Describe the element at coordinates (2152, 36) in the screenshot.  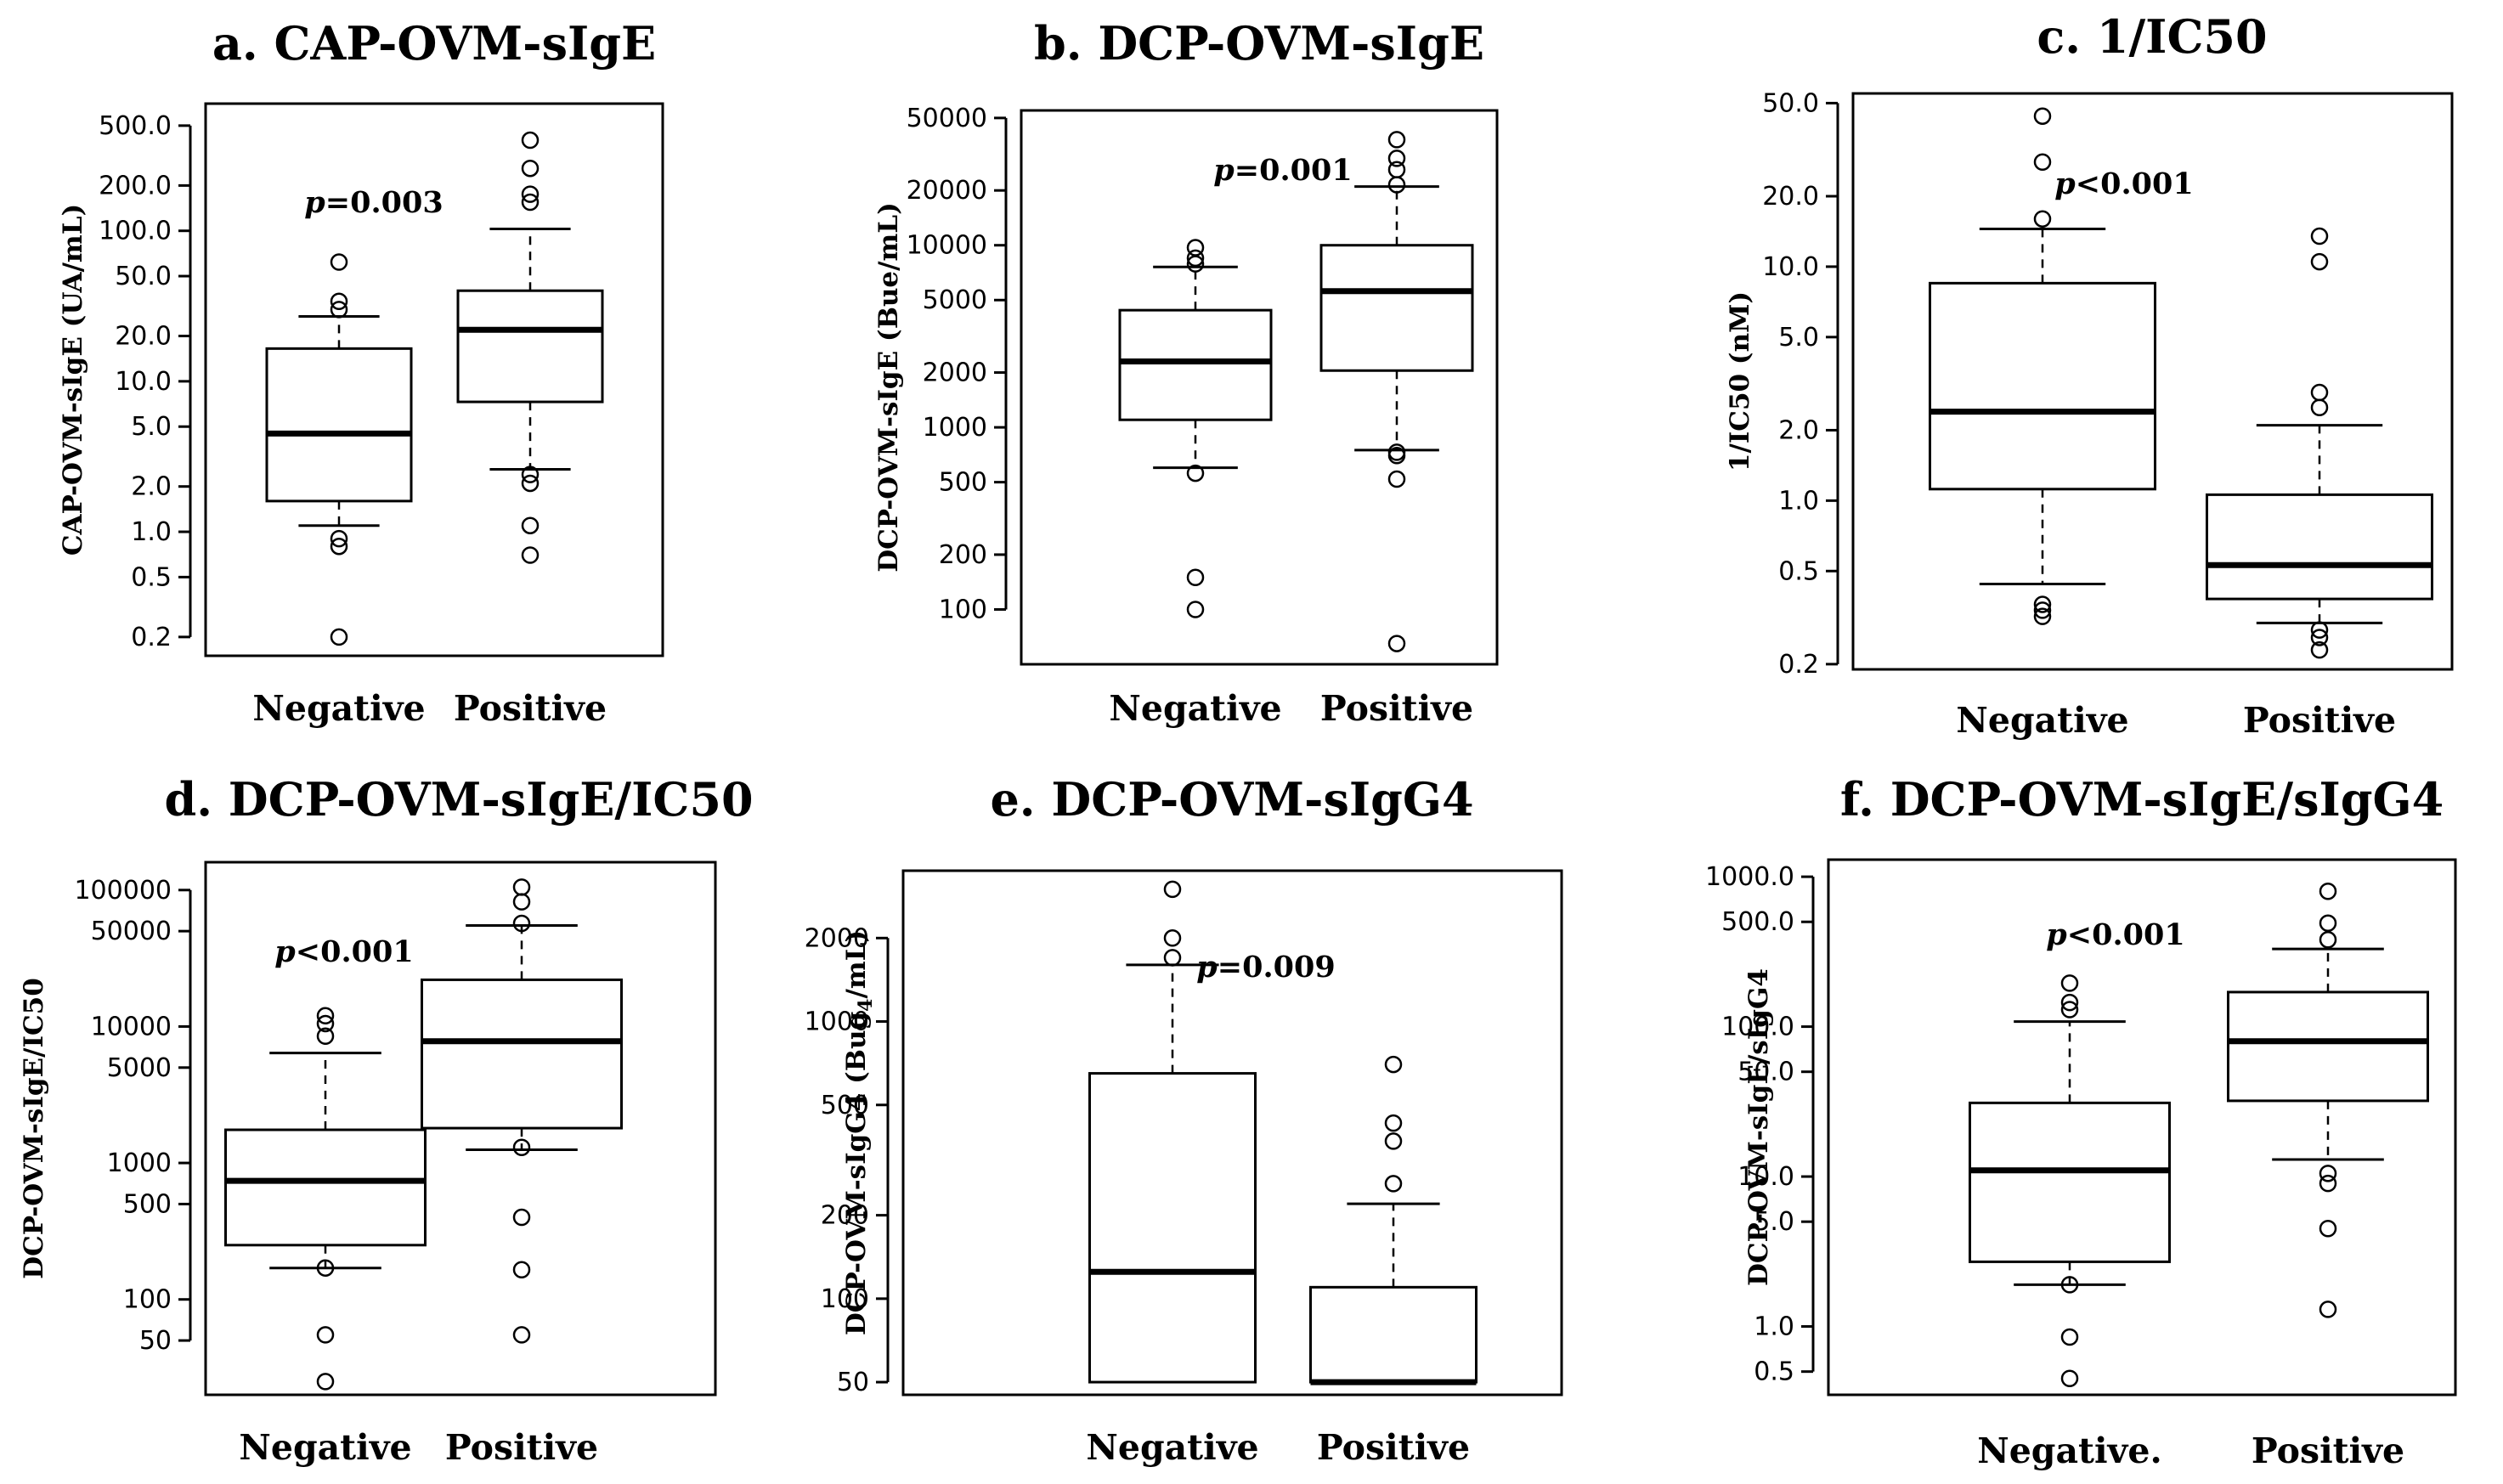
I see `chart-title: c. 1/IC50` at that location.